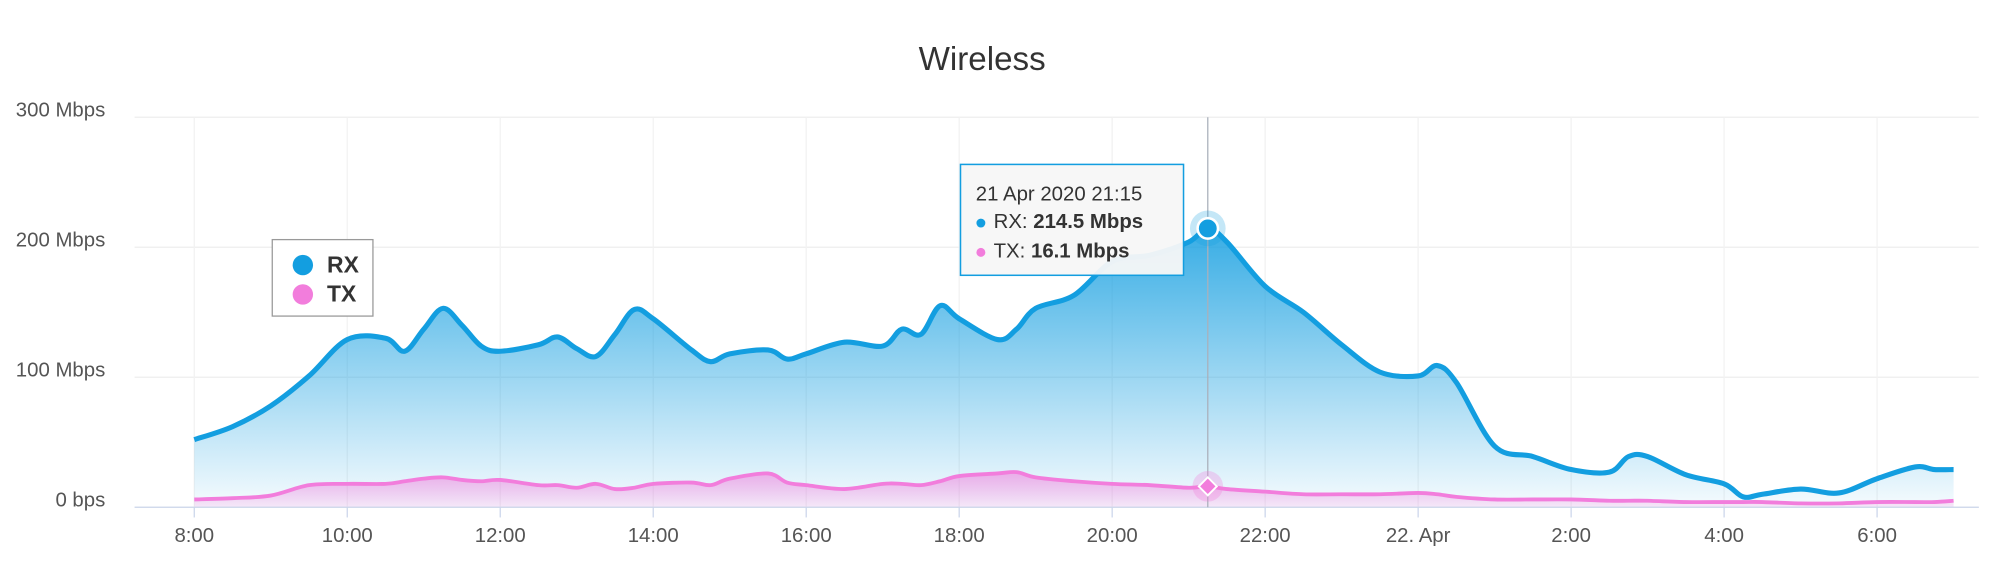  What do you see at coordinates (1007, 252) in the screenshot?
I see `tooltip-series-name: TX` at bounding box center [1007, 252].